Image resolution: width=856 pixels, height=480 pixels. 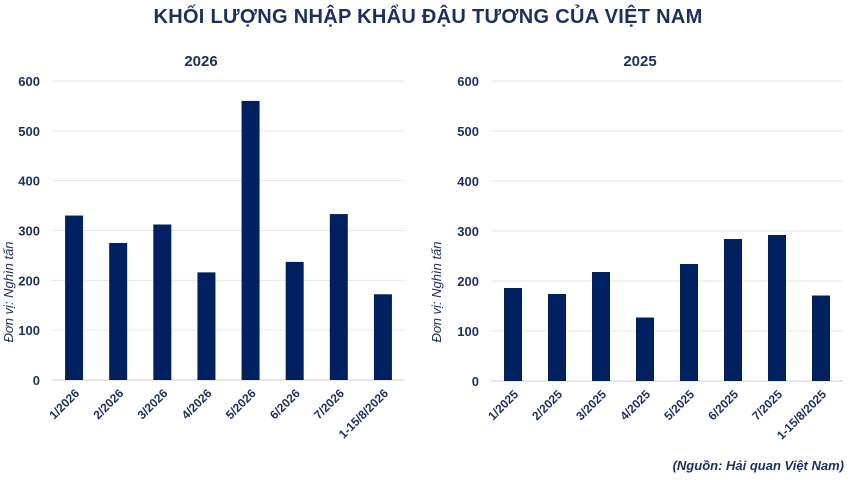 What do you see at coordinates (767, 405) in the screenshot?
I see `x-tick-label: 7/2025` at bounding box center [767, 405].